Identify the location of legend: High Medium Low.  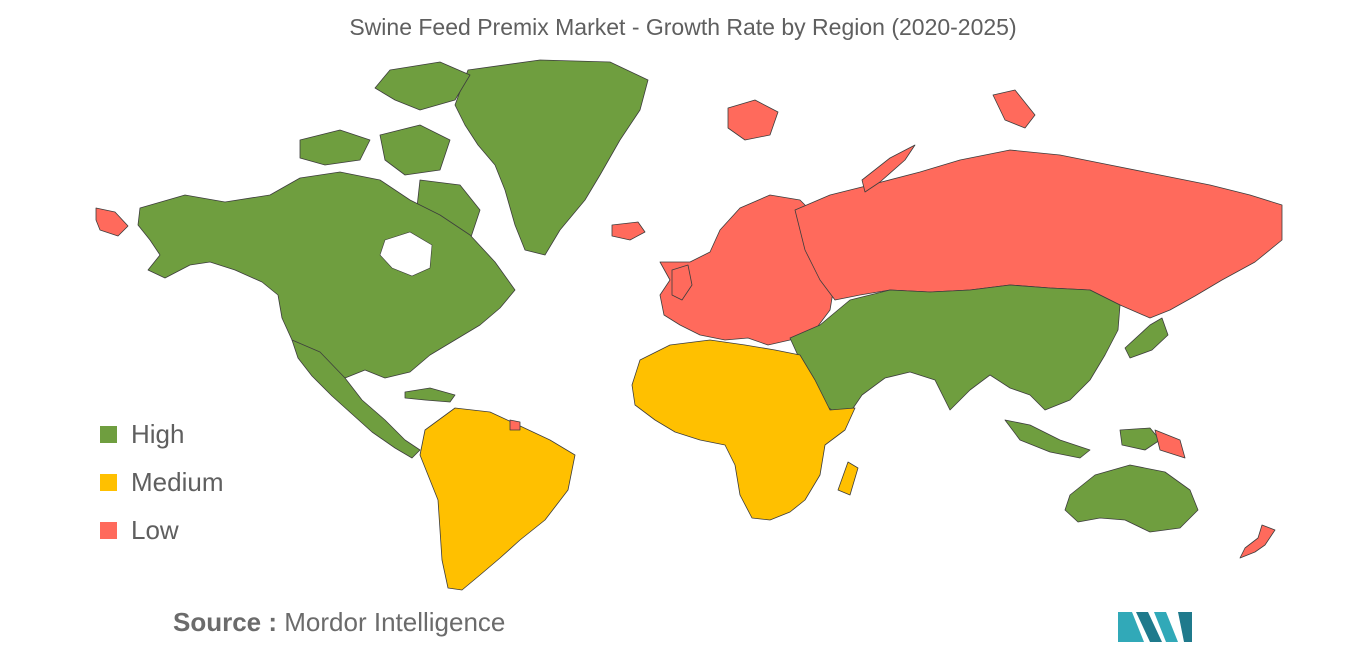
(161, 482).